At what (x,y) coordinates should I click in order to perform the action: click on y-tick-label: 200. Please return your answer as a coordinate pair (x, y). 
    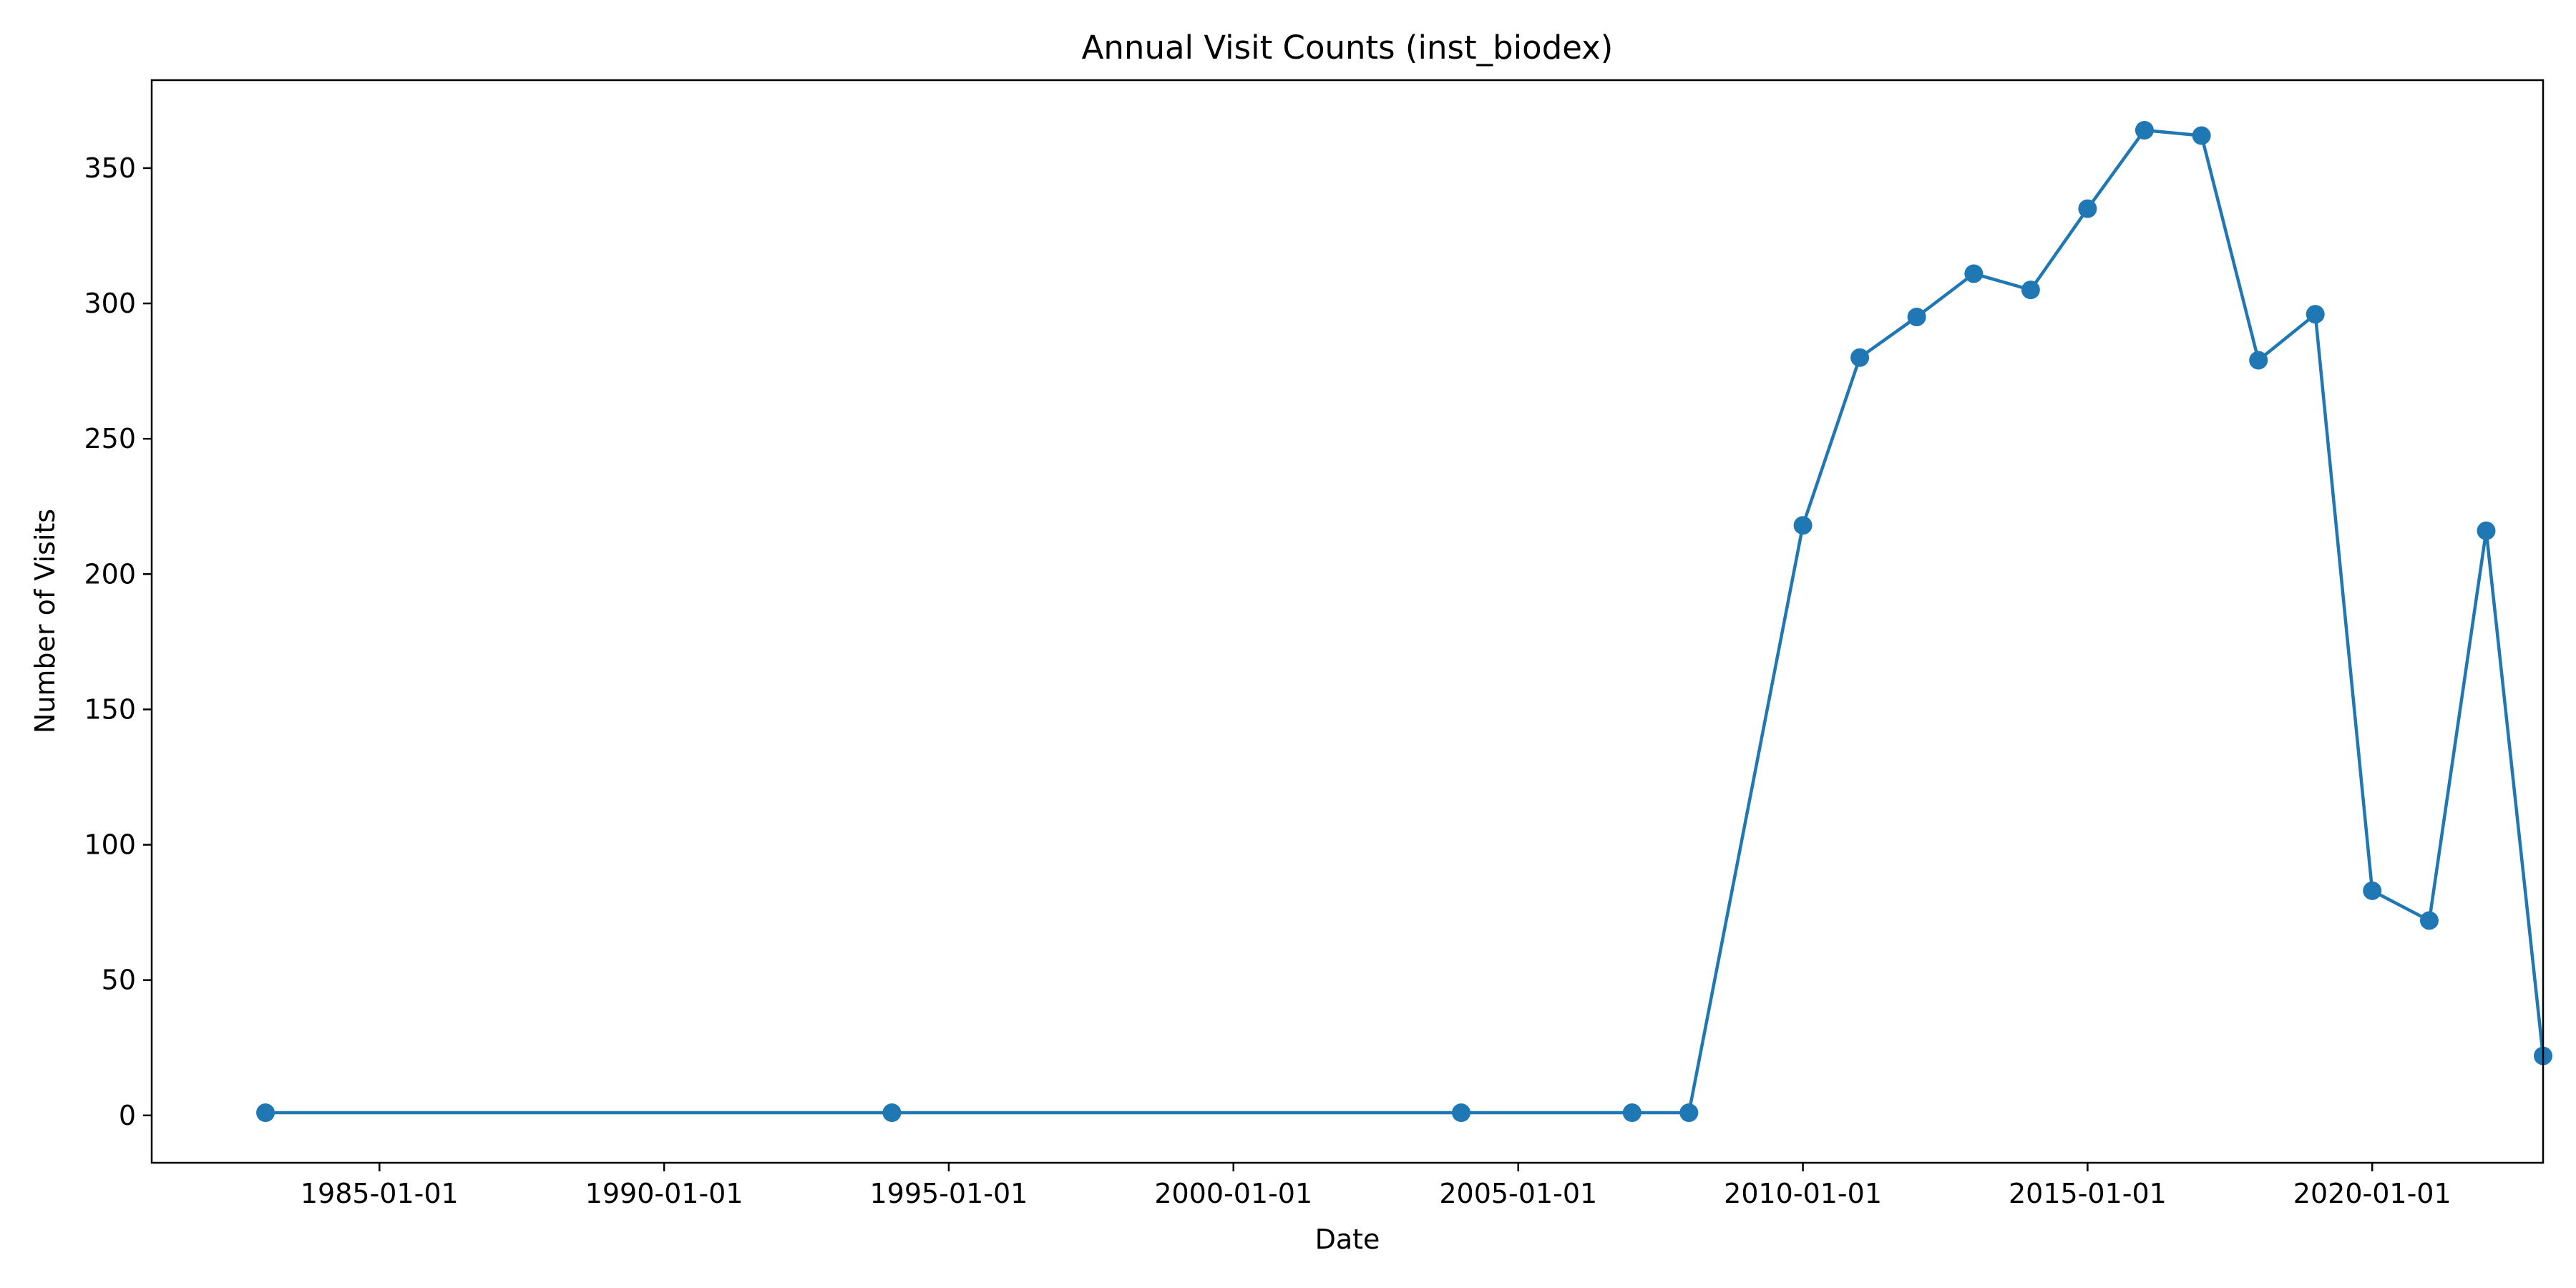
    Looking at the image, I should click on (110, 574).